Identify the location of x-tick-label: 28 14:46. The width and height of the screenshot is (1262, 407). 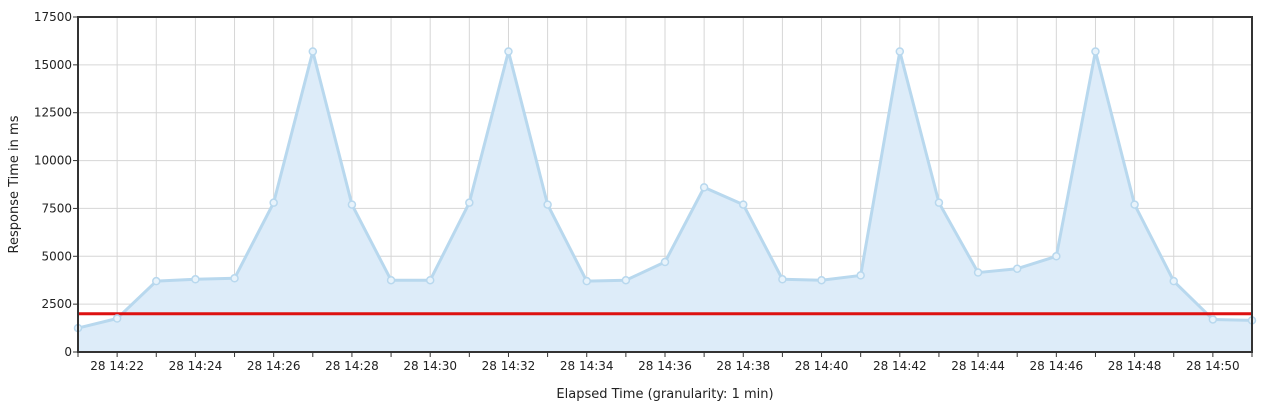
(1056, 366).